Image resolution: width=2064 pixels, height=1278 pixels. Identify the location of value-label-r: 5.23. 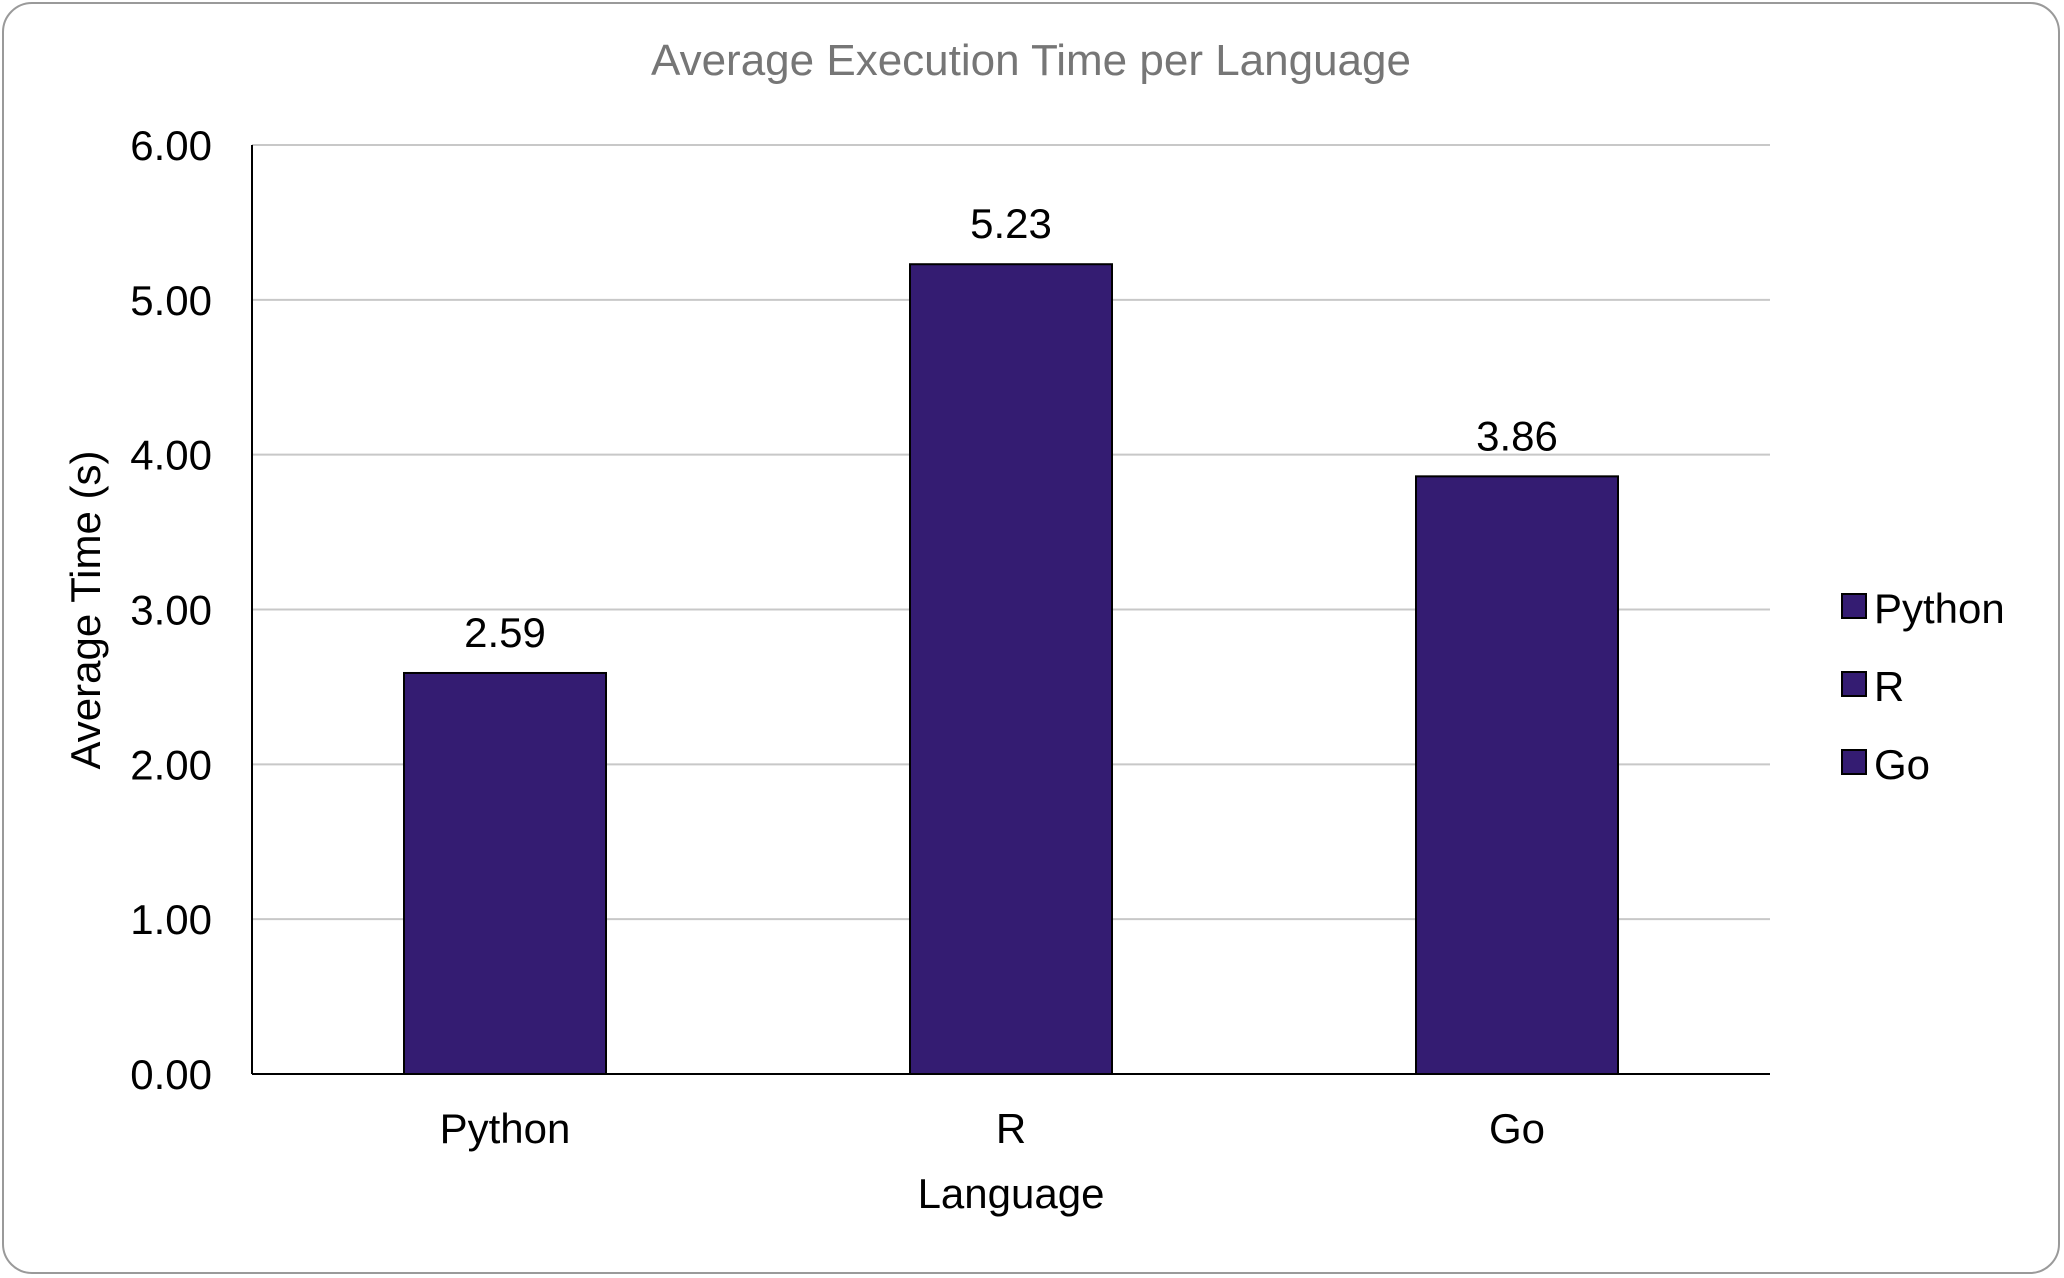
(1011, 223).